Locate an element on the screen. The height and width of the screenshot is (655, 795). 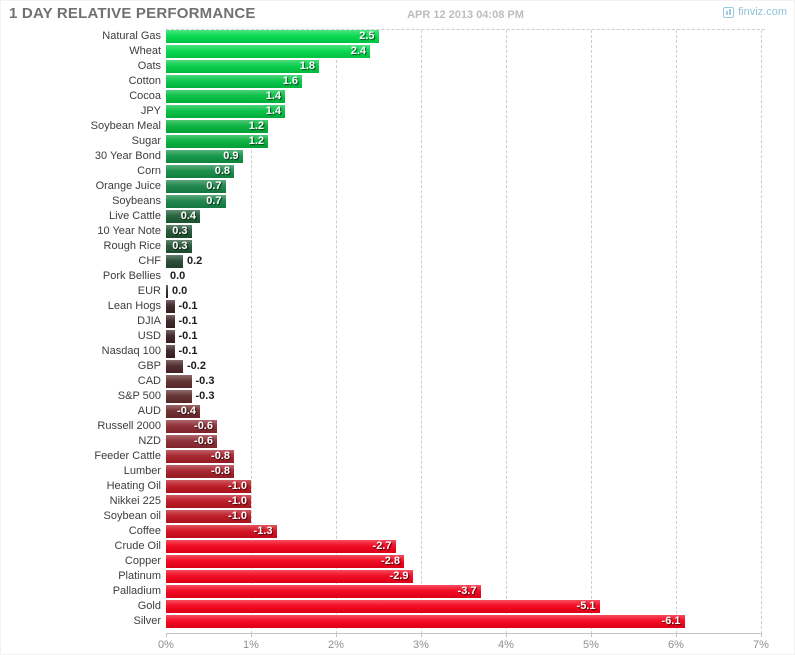
row-label: JPY is located at coordinates (150, 111).